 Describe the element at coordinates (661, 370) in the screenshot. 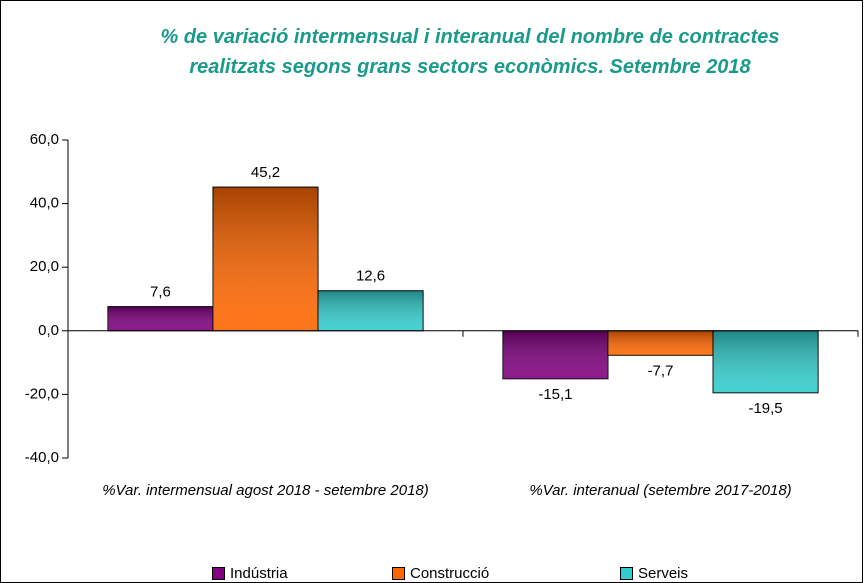

I see `data-label: -7,7` at that location.